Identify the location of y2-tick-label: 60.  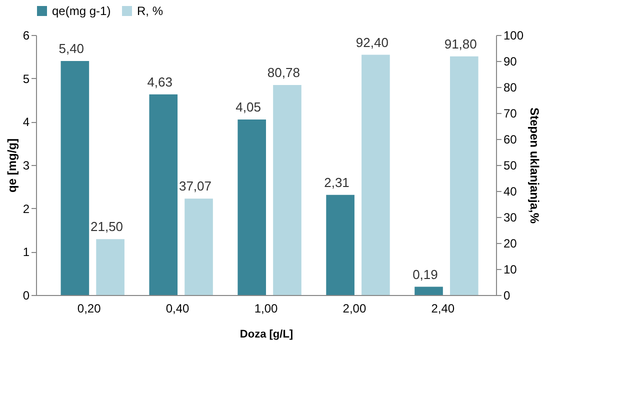
(511, 139).